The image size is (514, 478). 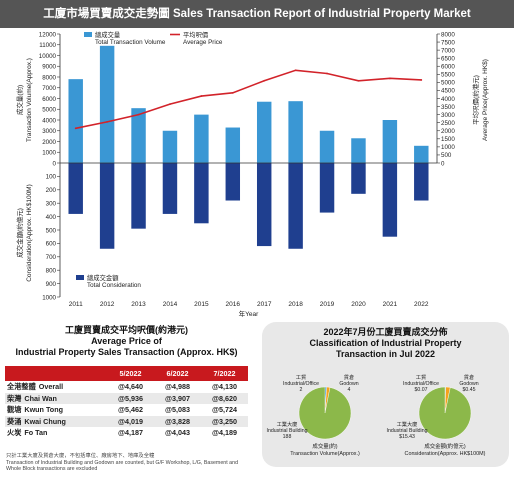 I want to click on right-axis-title-cn: 平均呎價(約港元), so click(x=475, y=100).